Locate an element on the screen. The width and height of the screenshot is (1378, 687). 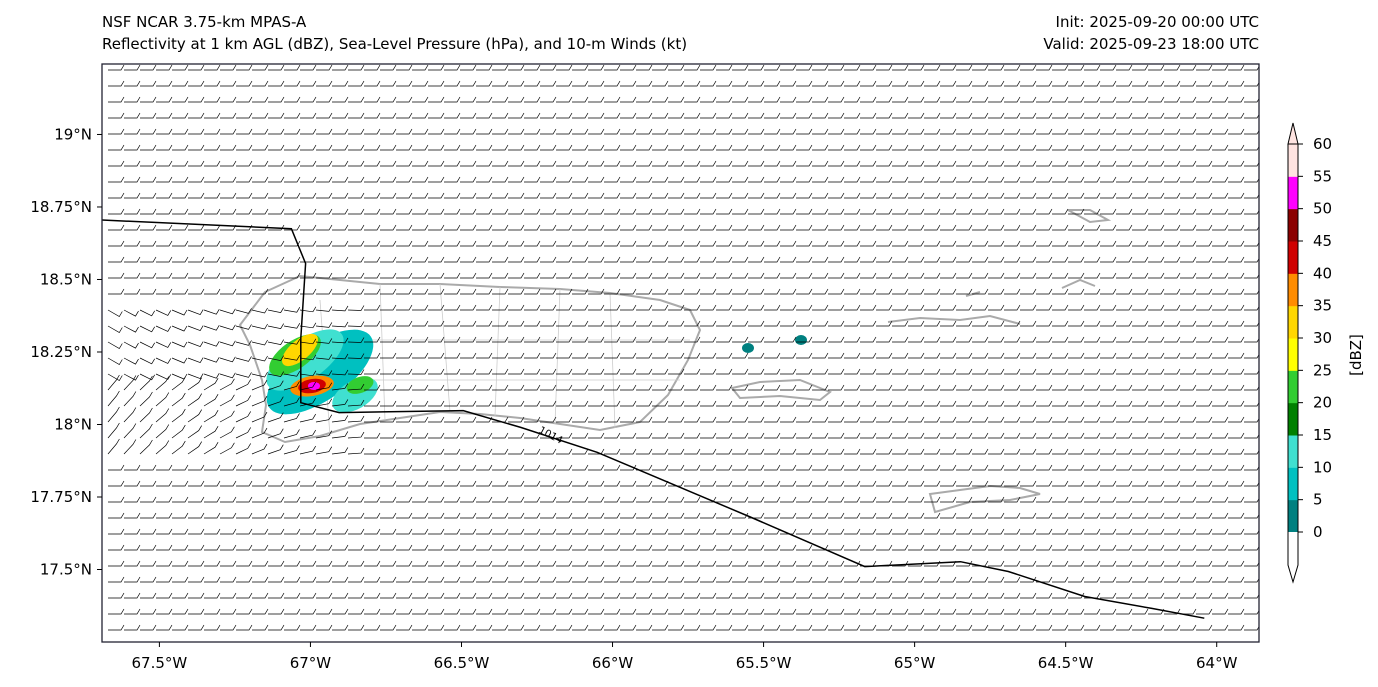
y-tick-label: 19°N is located at coordinates (73, 134).